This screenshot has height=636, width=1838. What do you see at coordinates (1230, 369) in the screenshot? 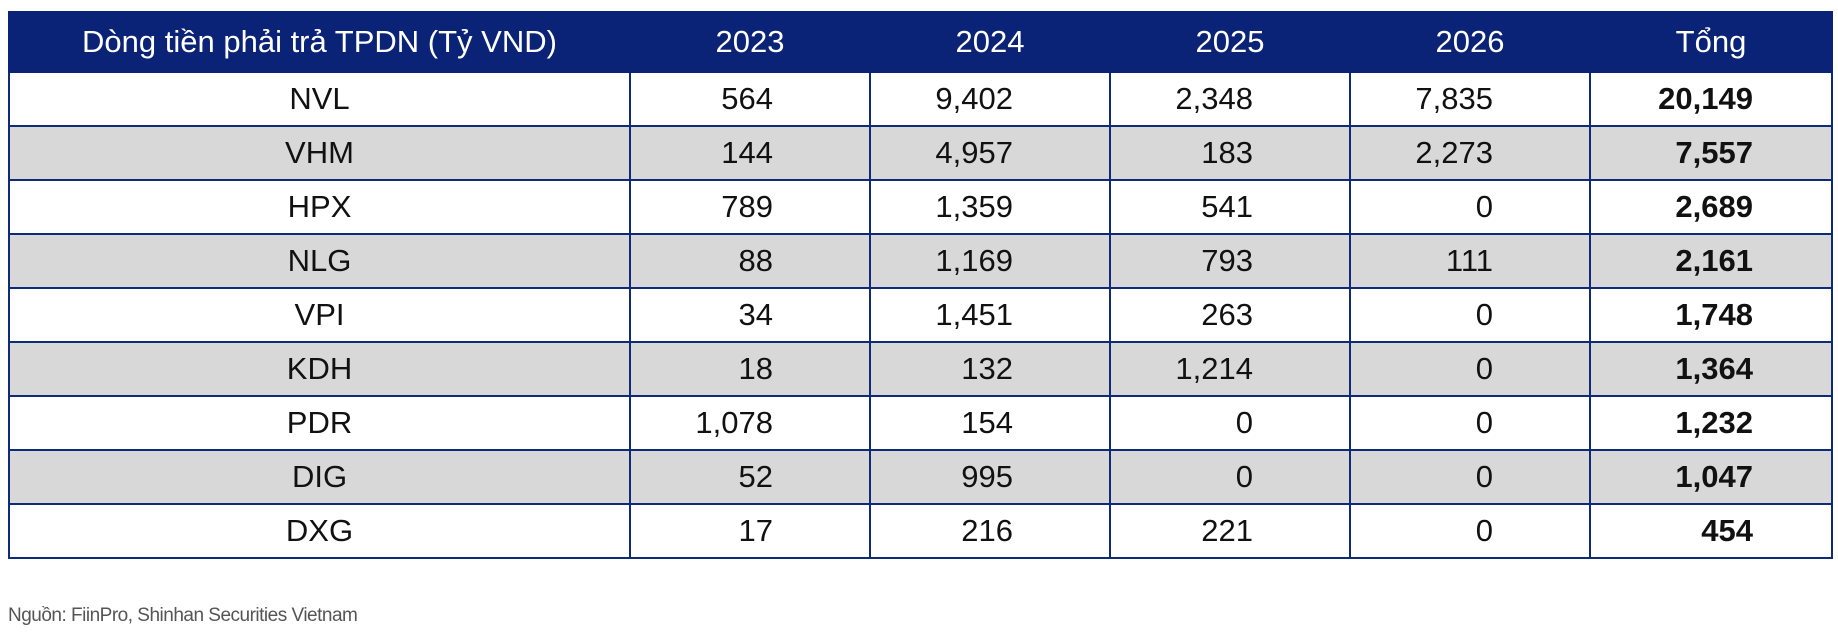
I see `value-cell-2025: 1,214` at bounding box center [1230, 369].